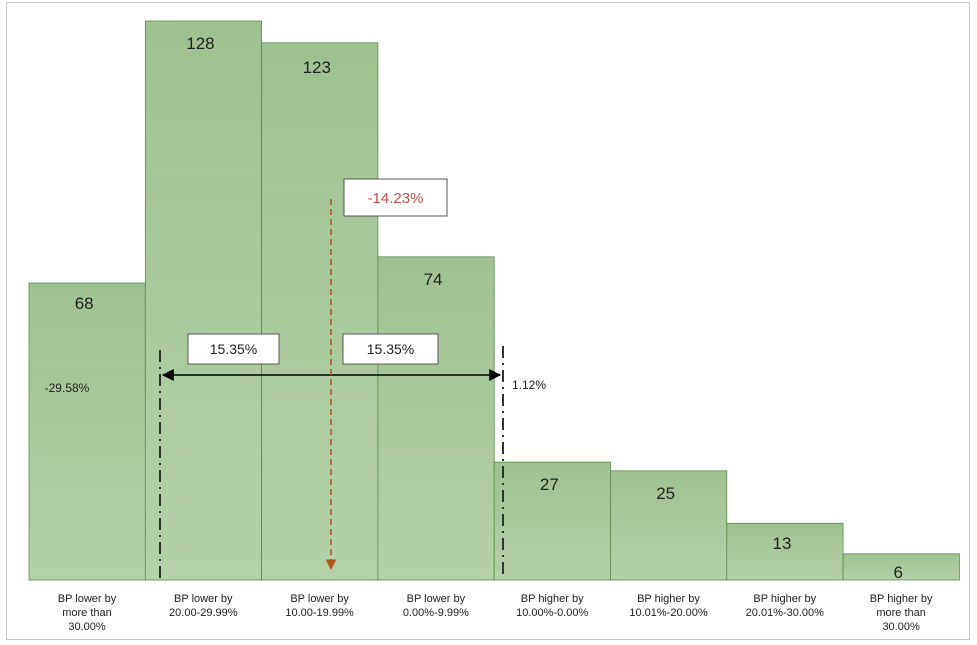  Describe the element at coordinates (552, 613) in the screenshot. I see `category-label-line: 10.00%-0.00%` at that location.